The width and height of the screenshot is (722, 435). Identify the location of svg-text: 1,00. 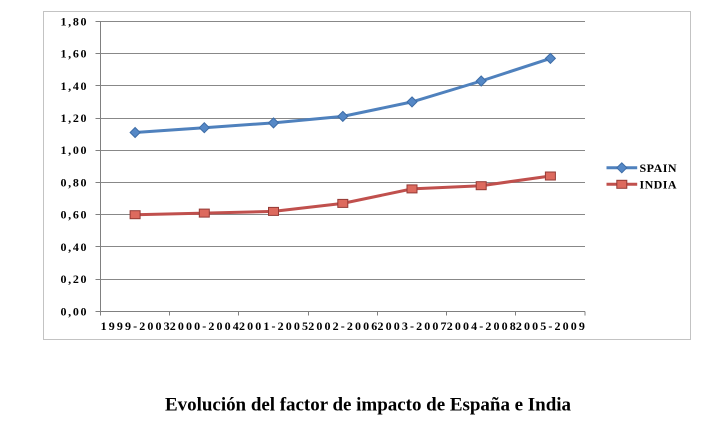
(74, 150).